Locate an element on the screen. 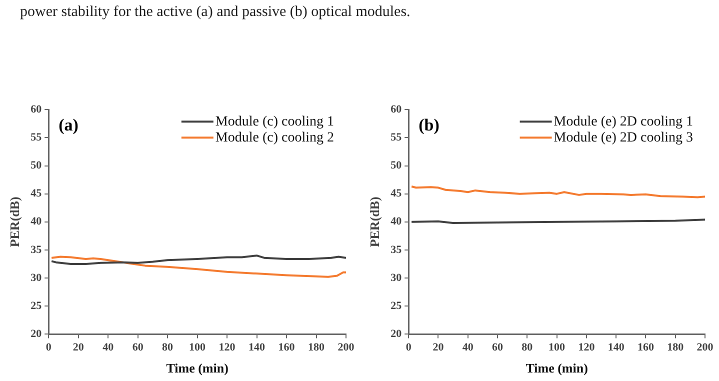  chart-title: (a) is located at coordinates (68, 124).